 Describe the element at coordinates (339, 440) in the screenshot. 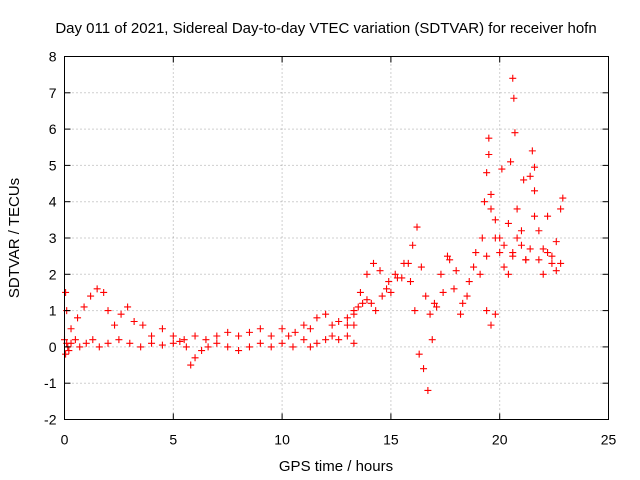

I see `x-tick-labels: 0 5 10 15 20 25` at that location.